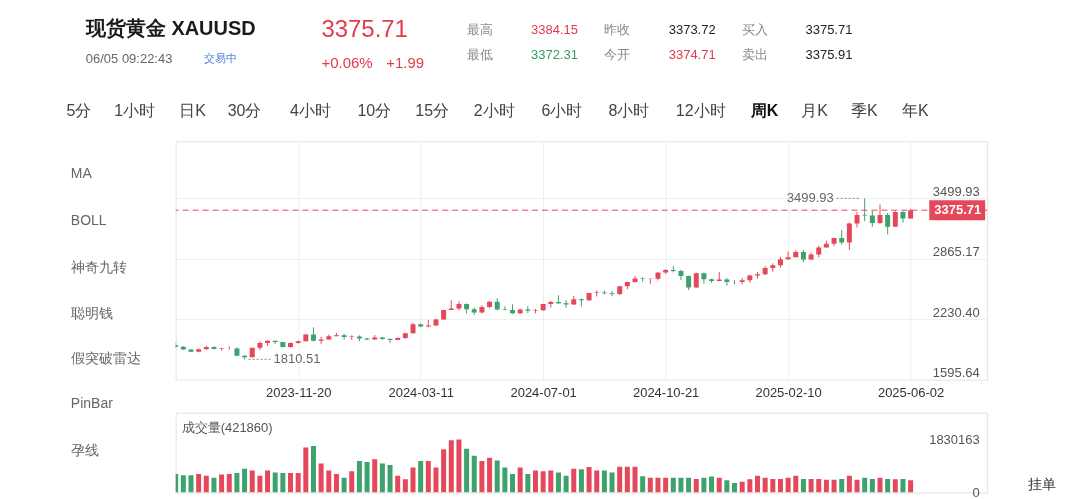  Describe the element at coordinates (244, 111) in the screenshot. I see `text: 30分` at that location.